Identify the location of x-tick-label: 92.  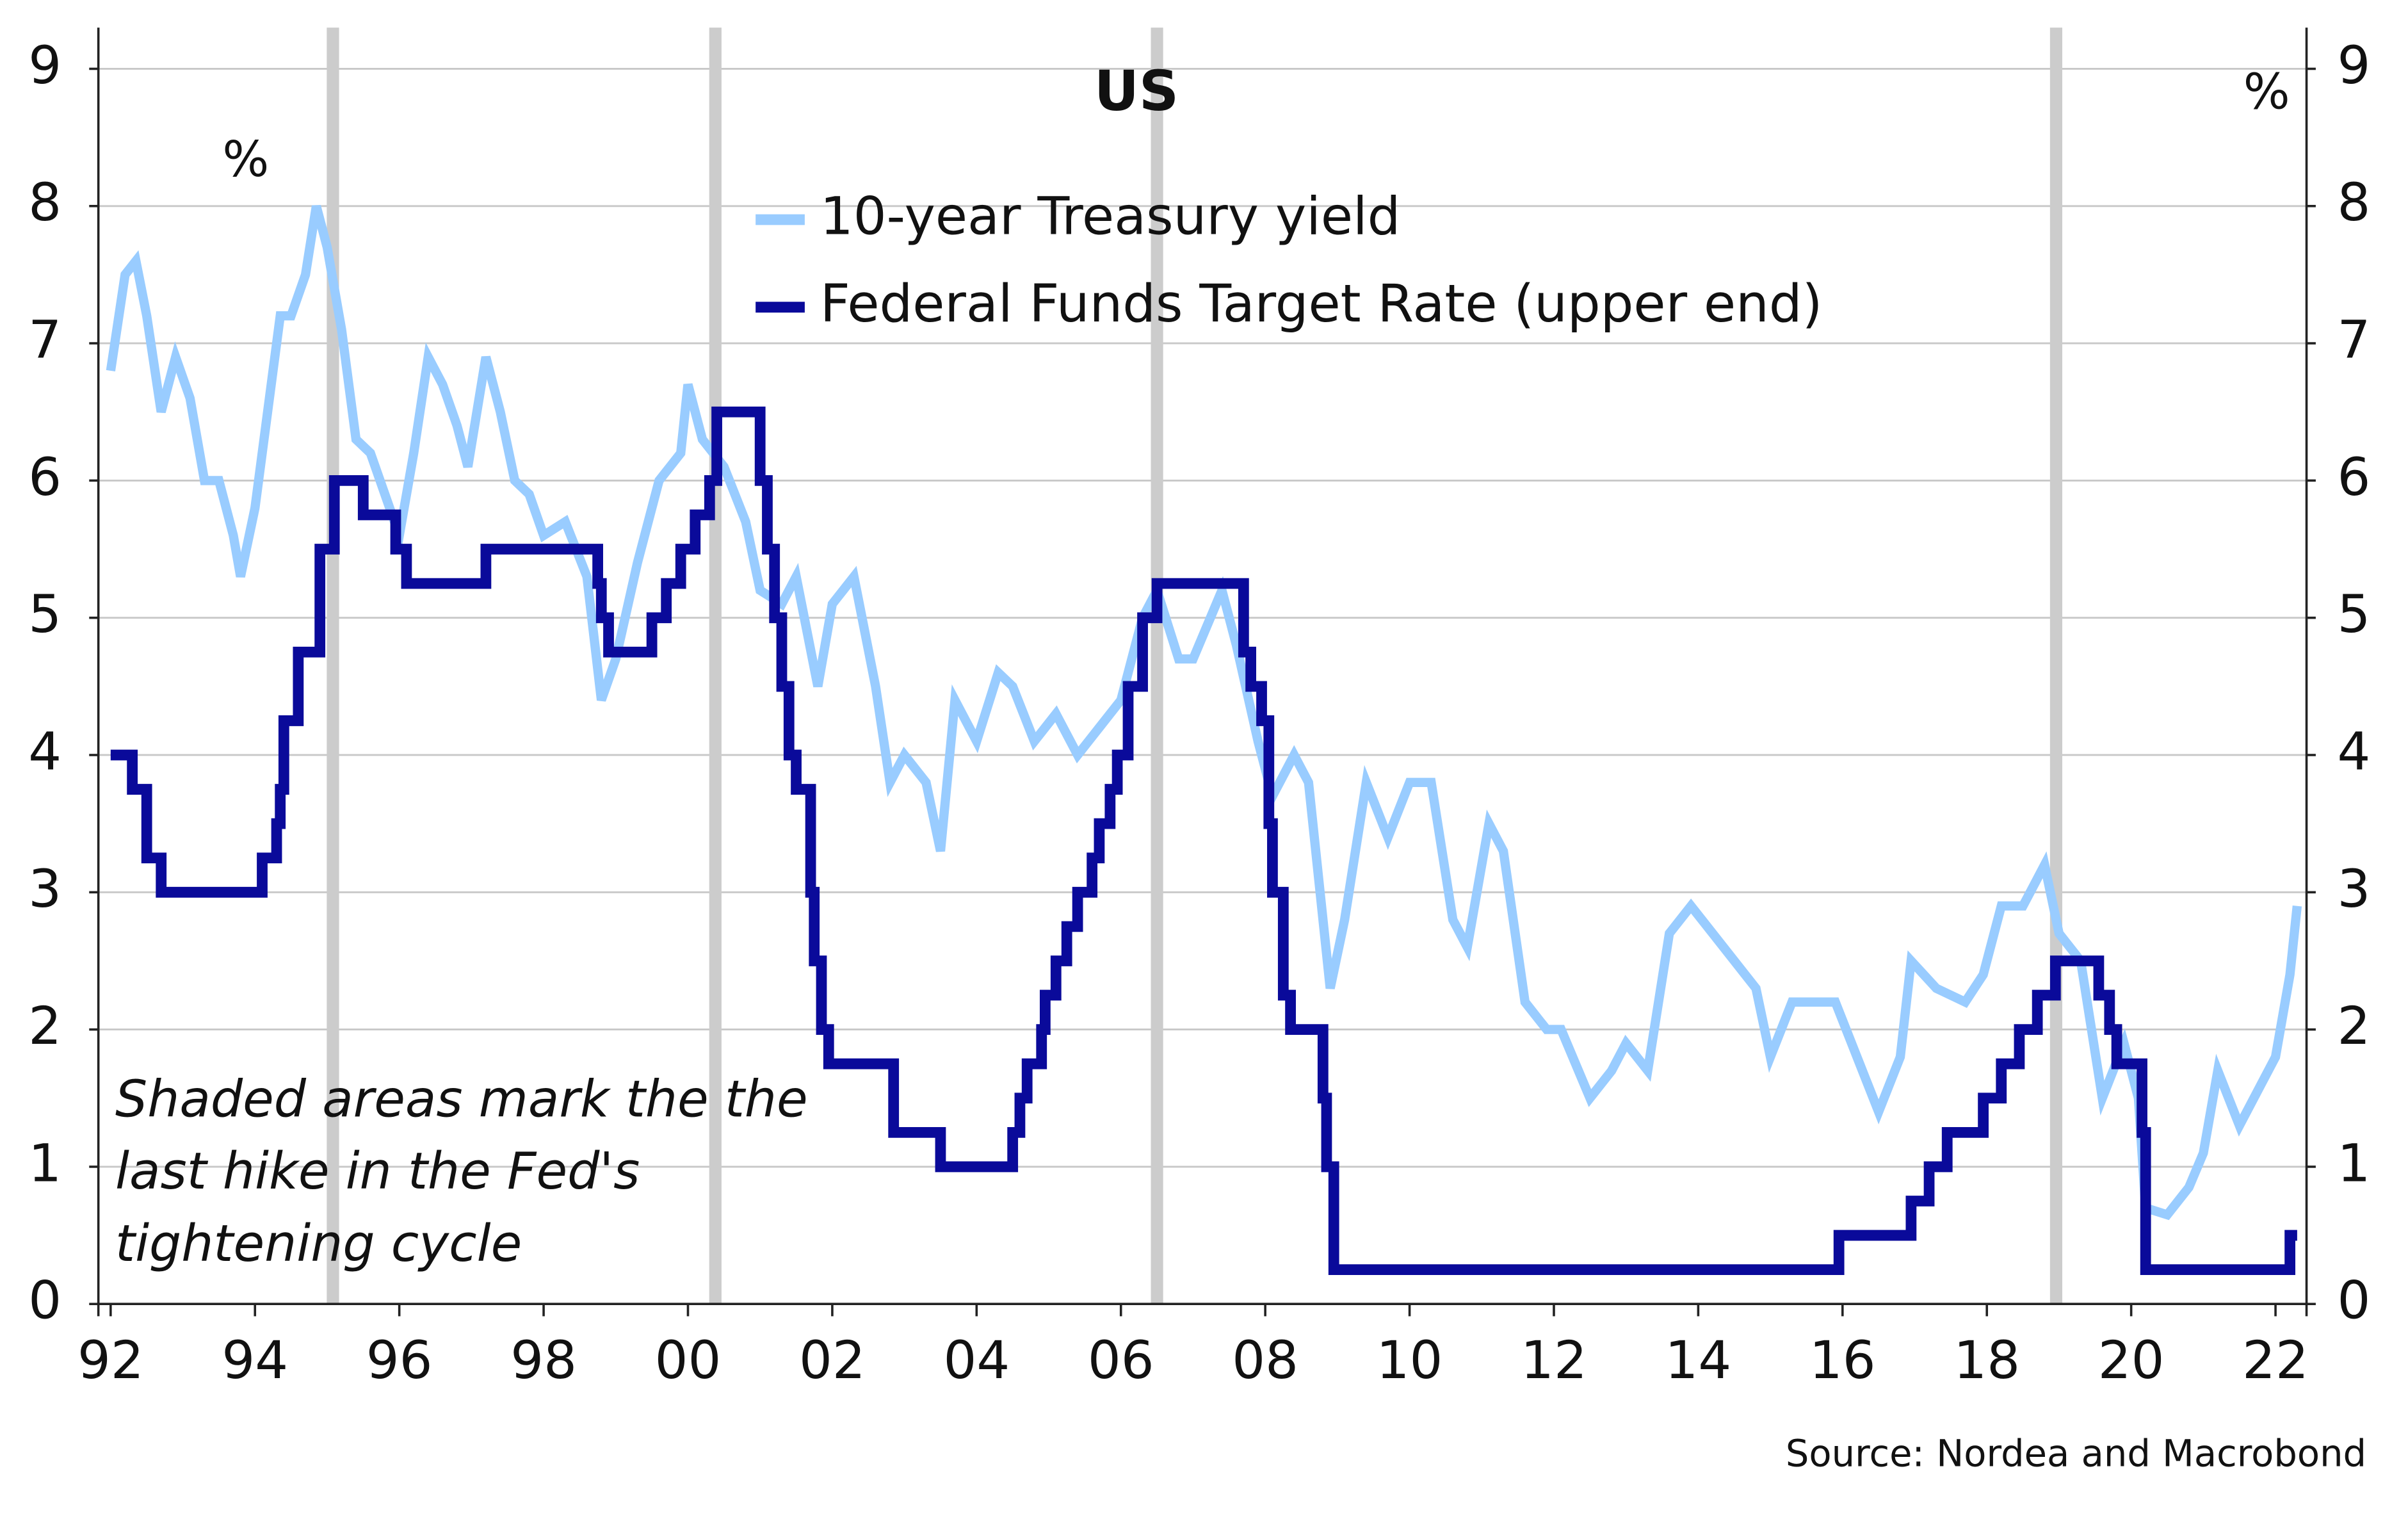
(110, 1360).